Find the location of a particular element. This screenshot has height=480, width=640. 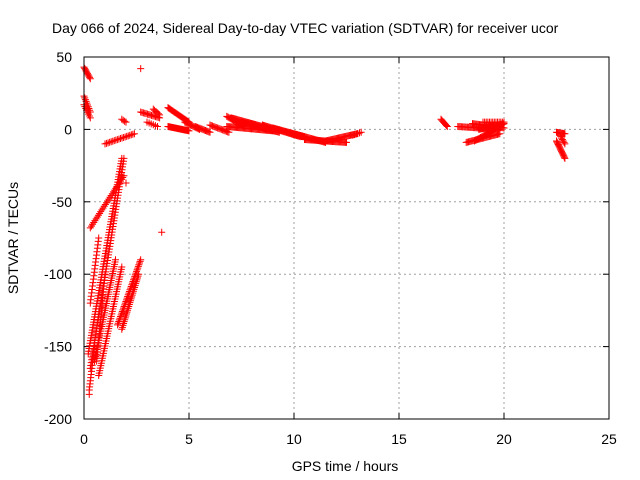

y-axis-label: SDTVAR / TECUs is located at coordinates (13, 238).